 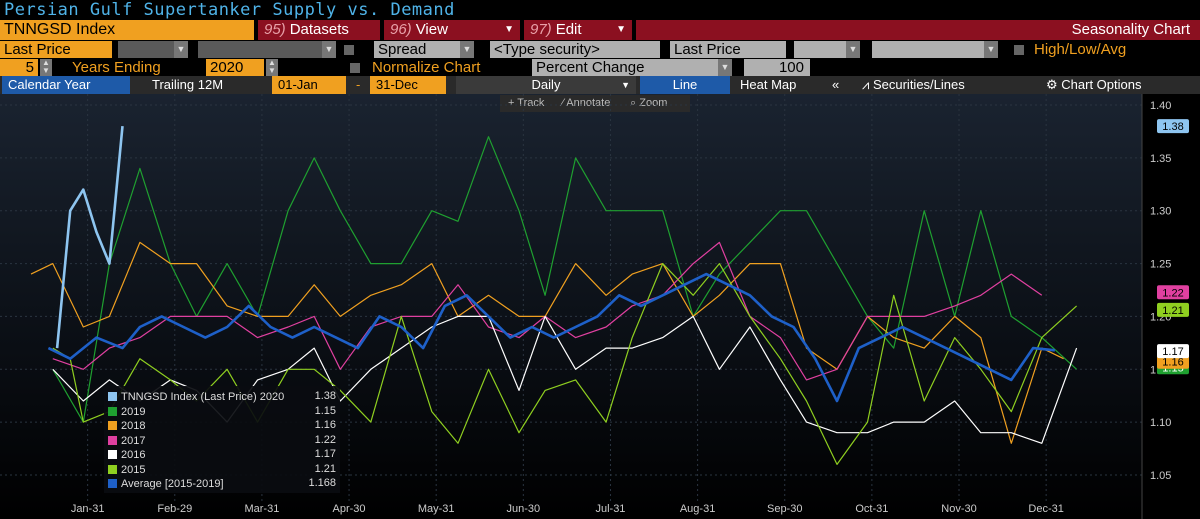 I want to click on legend-label: 2016, so click(x=133, y=455).